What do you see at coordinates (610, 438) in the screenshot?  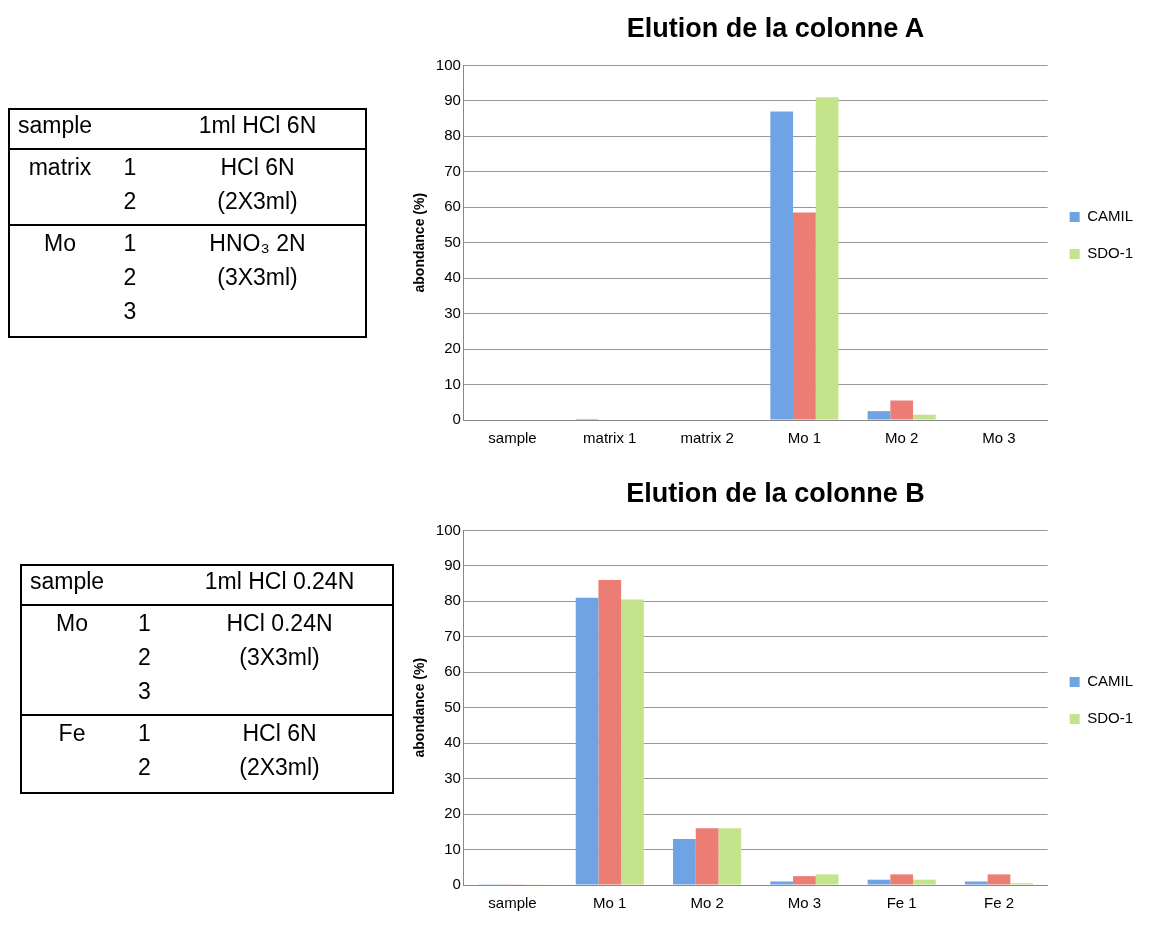 I see `x-tick-label: matrix 1` at bounding box center [610, 438].